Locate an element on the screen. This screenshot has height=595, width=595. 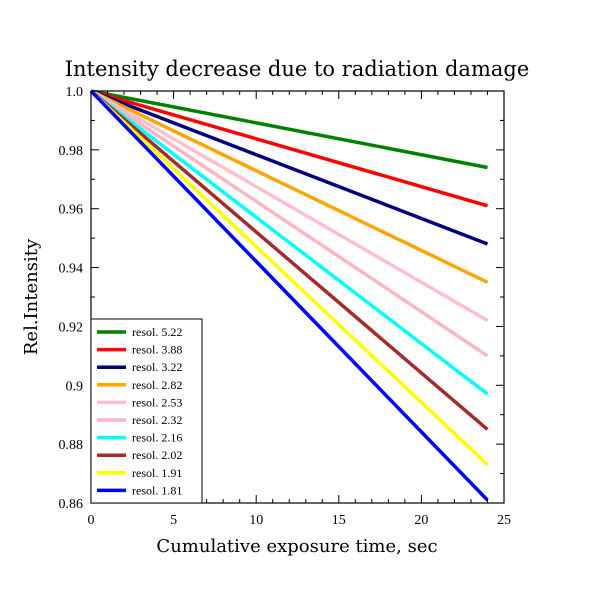
legend-label: resol. 5.22 is located at coordinates (157, 332).